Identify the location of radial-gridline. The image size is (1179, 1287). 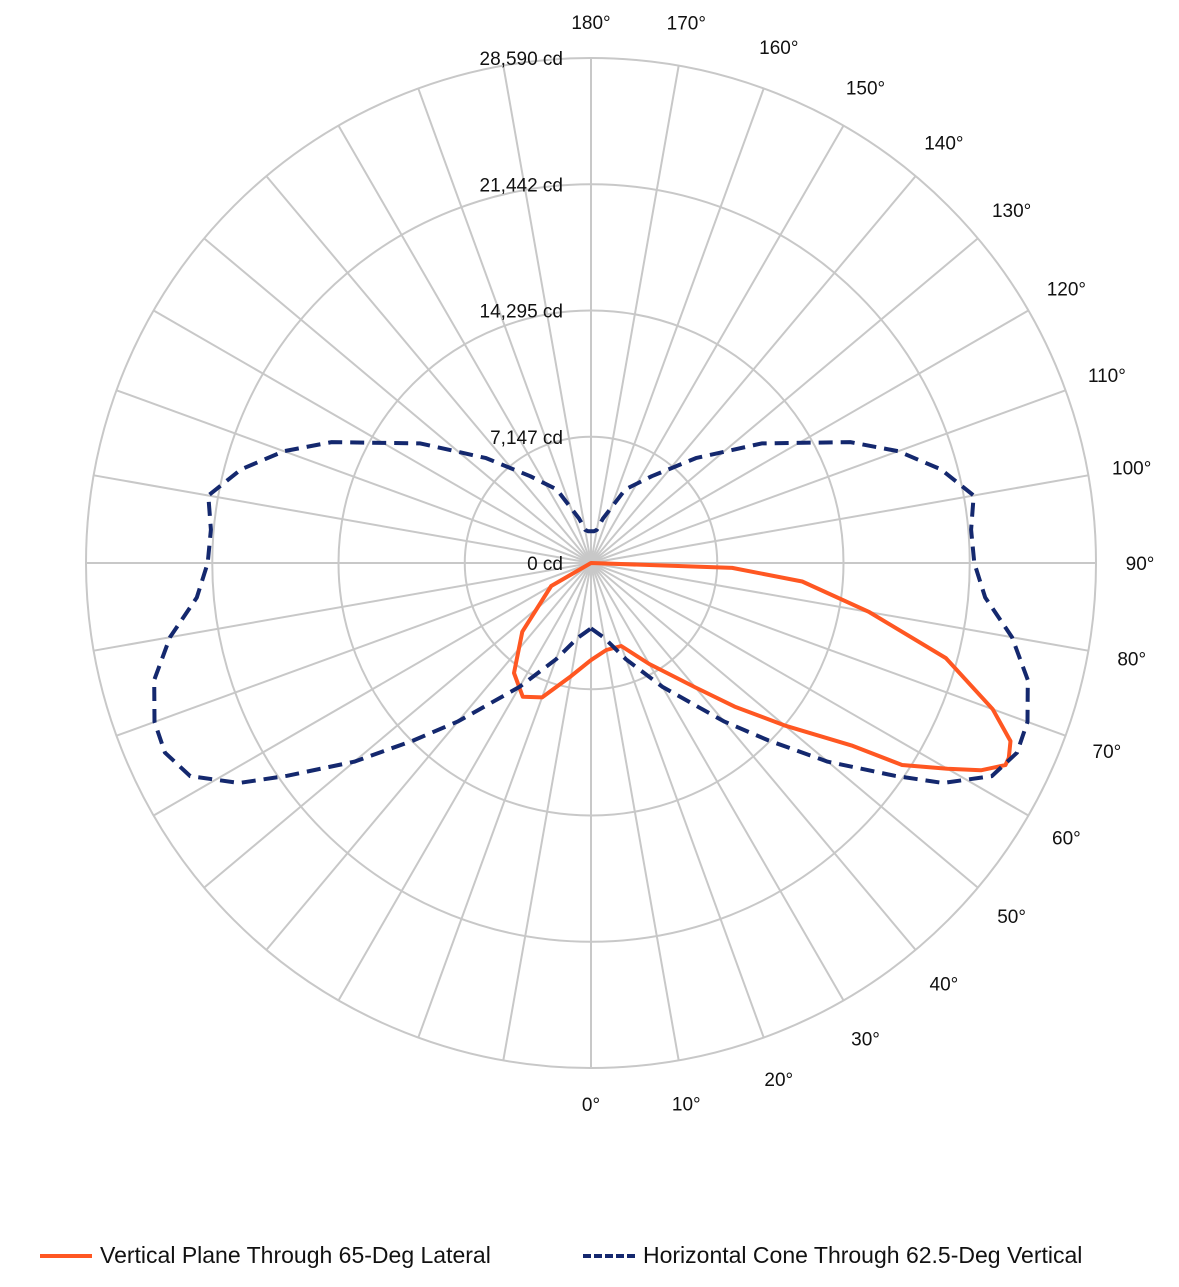
(591, 563).